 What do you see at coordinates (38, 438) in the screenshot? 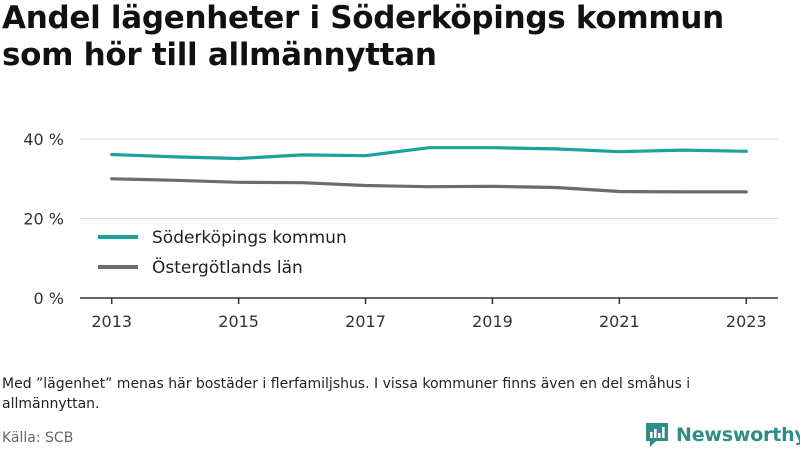
I see `source-label: Källa: SCB` at bounding box center [38, 438].